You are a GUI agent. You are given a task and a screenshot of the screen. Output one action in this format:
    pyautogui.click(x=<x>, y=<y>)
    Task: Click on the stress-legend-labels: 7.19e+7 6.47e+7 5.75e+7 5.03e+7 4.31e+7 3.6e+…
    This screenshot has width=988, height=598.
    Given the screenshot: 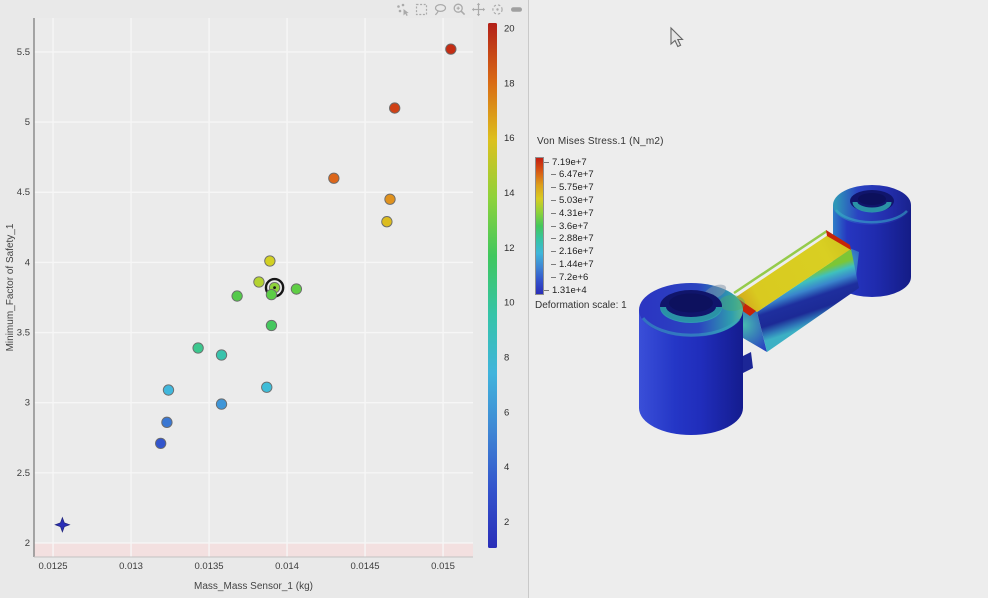 What is the action you would take?
    pyautogui.click(x=589, y=226)
    